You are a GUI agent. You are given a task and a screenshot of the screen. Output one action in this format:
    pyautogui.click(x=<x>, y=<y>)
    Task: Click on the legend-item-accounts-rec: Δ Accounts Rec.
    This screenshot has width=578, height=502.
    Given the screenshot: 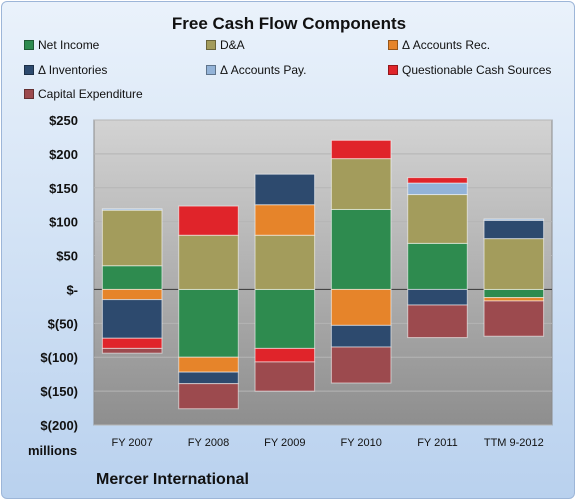 What is the action you would take?
    pyautogui.click(x=439, y=45)
    